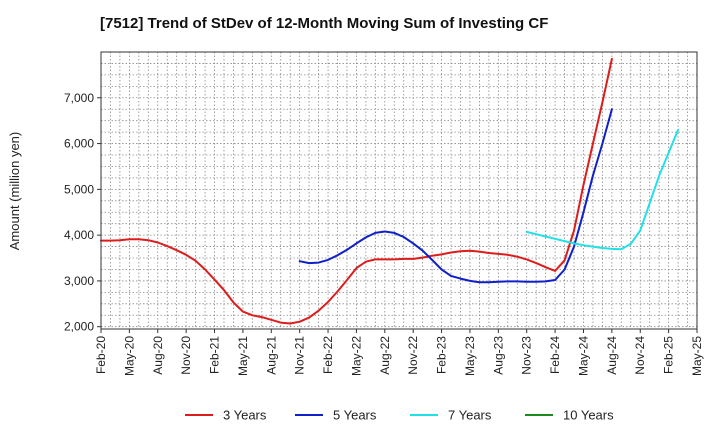 This screenshot has width=720, height=440. I want to click on x-tick-label: May-20, so click(129, 356).